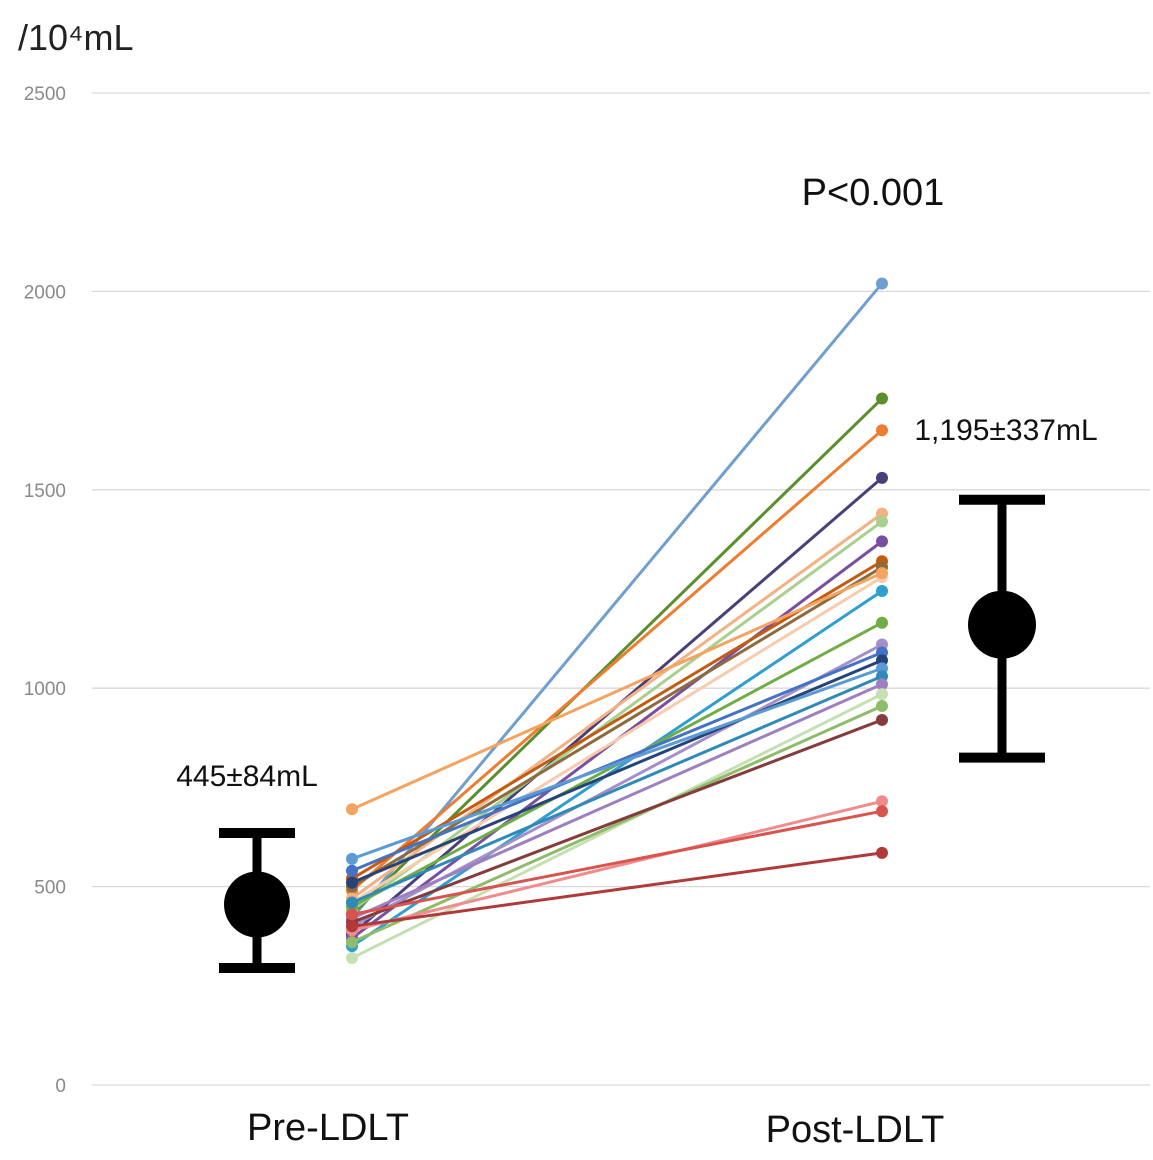 The height and width of the screenshot is (1160, 1153). Describe the element at coordinates (50, 888) in the screenshot. I see `y-tick-label-500: 500` at that location.